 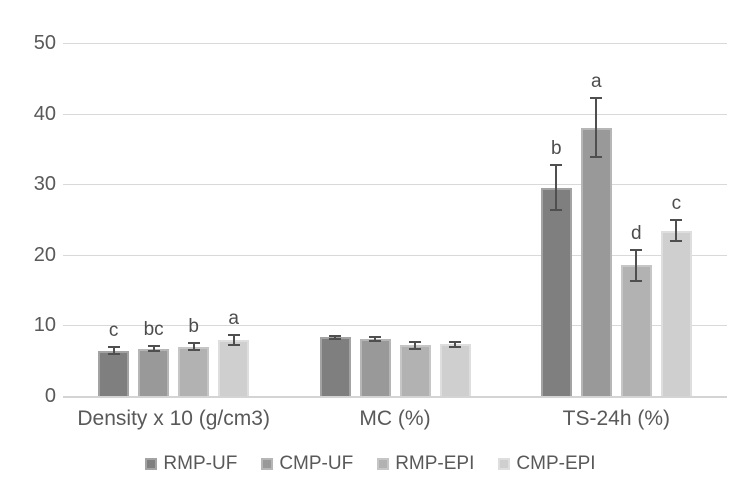 I want to click on y-axis-tick-label: 30, so click(x=44, y=184).